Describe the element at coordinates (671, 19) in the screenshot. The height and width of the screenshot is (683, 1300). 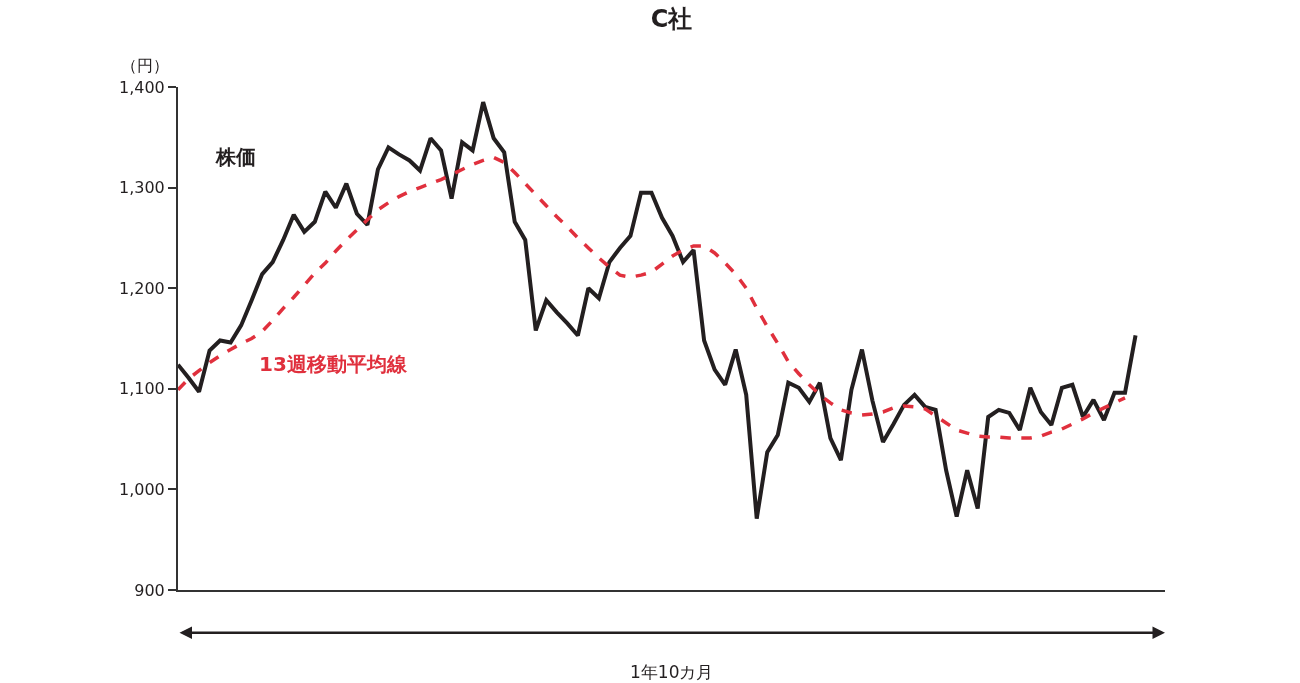
I see `chart-title: C社` at that location.